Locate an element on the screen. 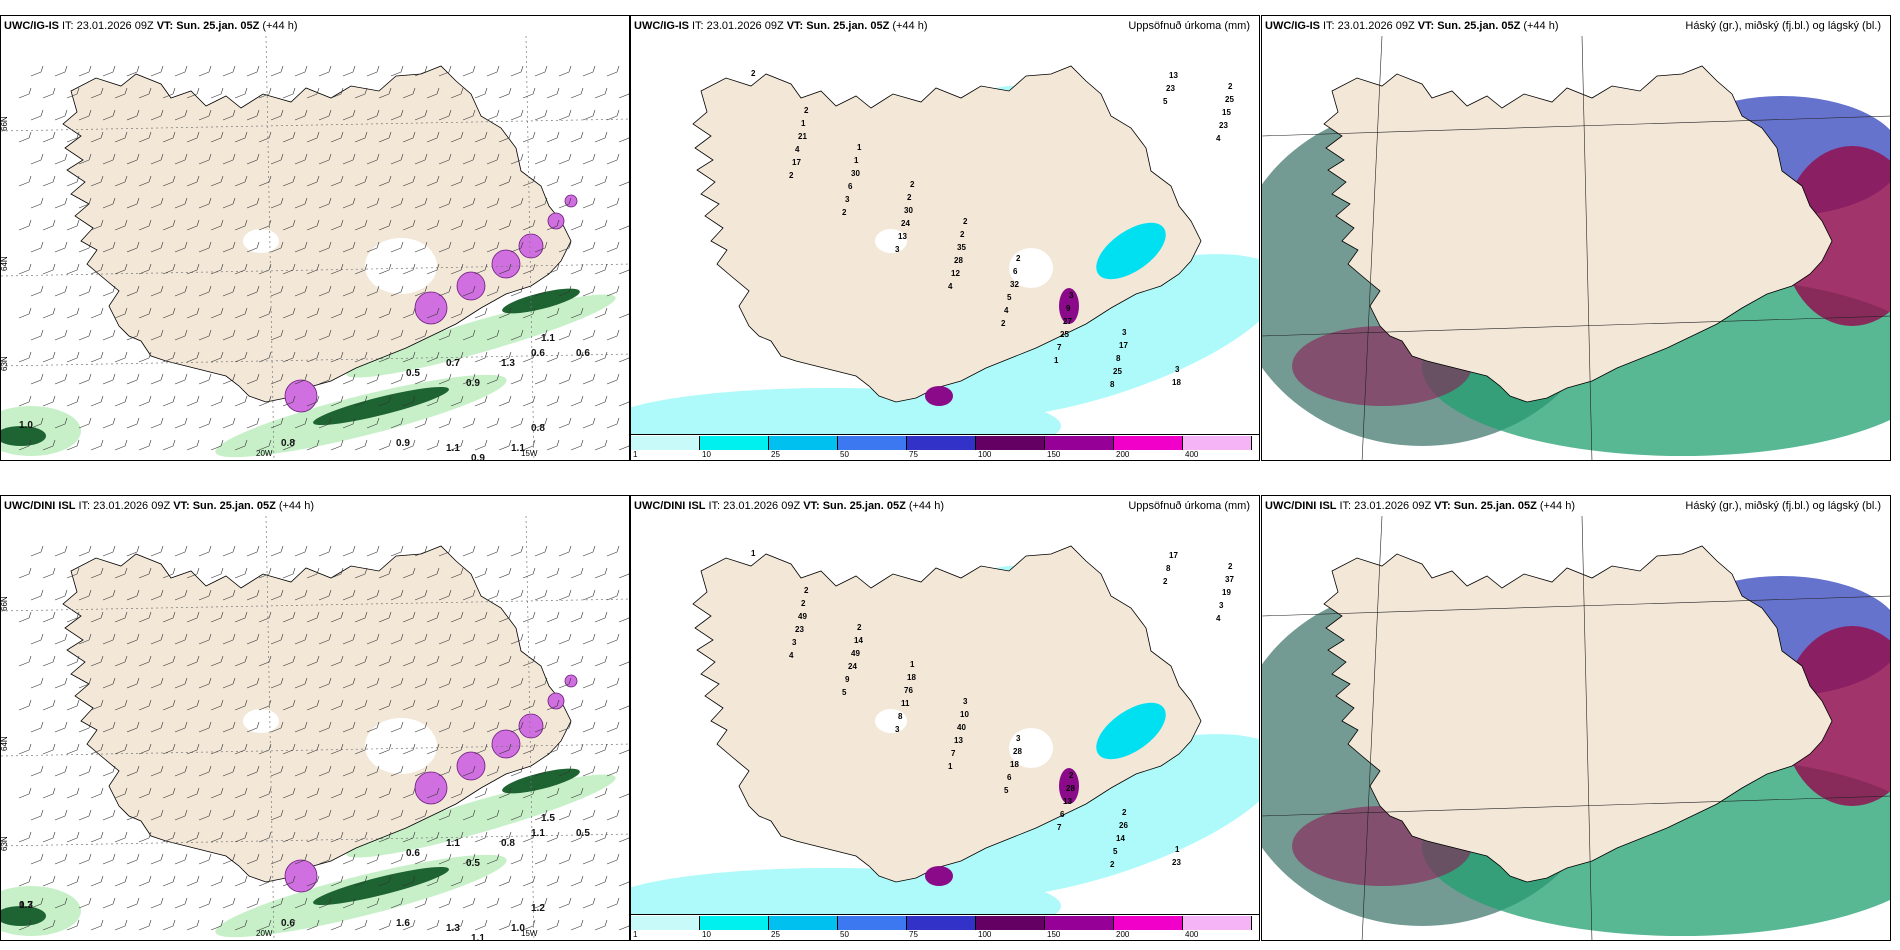  precip-value-label: 1 is located at coordinates (803, 123).